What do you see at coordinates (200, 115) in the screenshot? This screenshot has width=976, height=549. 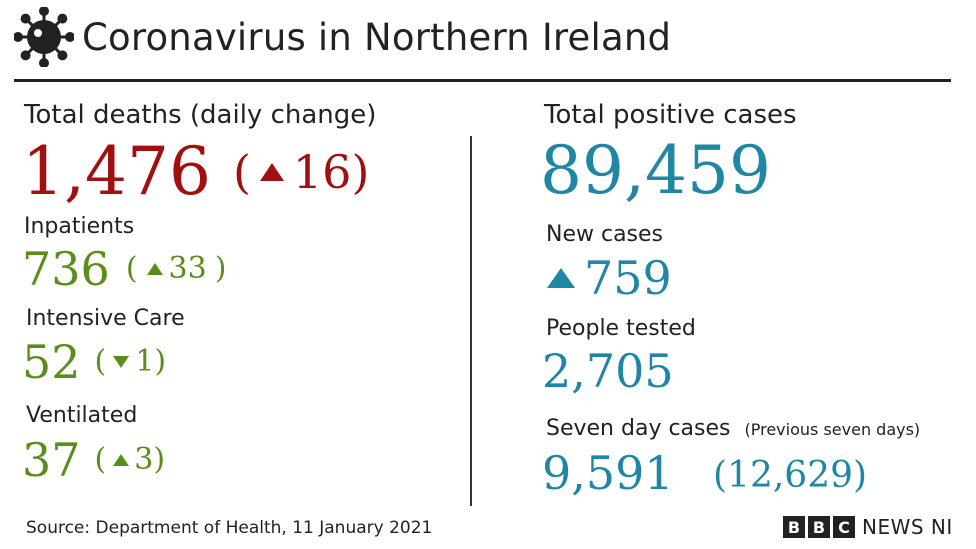 I see `deaths-label: Total deaths (daily change)` at bounding box center [200, 115].